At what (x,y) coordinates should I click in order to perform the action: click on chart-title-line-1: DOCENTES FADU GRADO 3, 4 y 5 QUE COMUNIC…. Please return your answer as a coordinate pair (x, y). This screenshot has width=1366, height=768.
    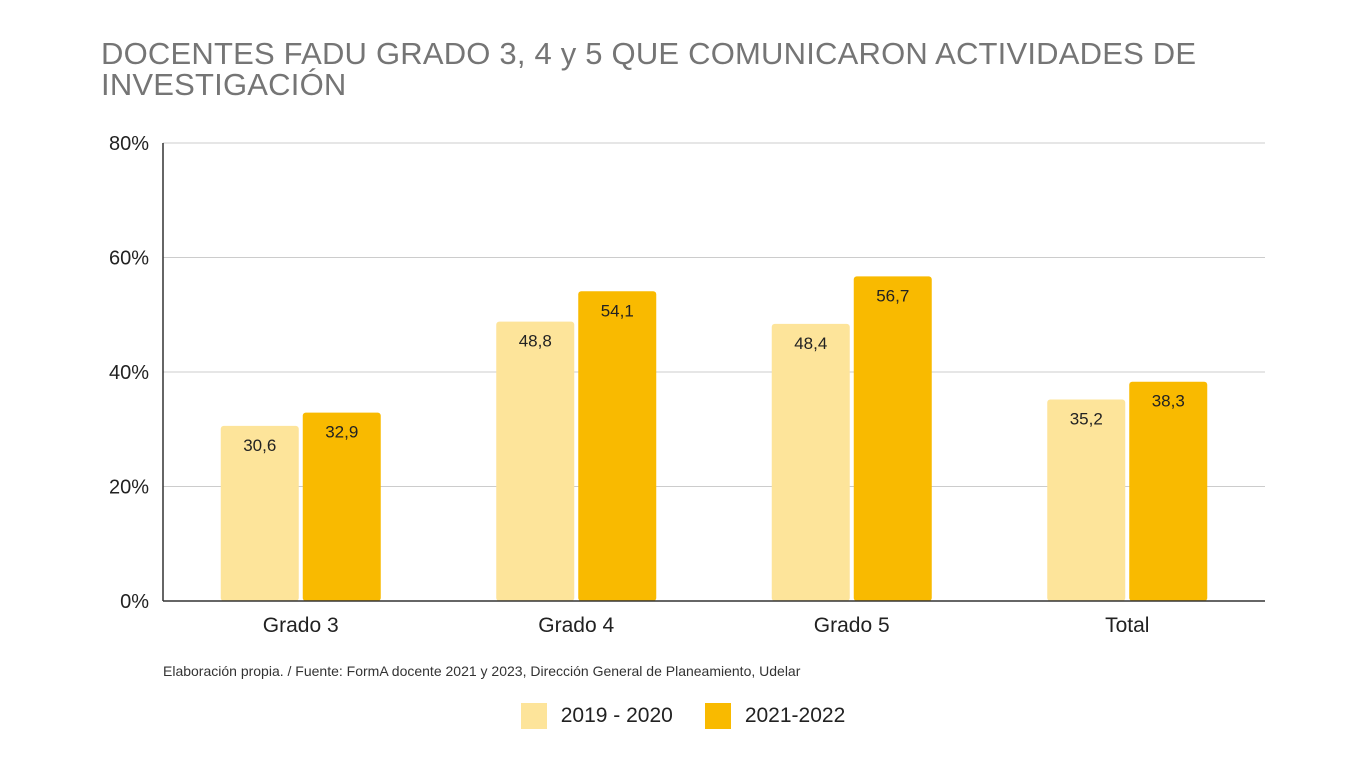
    Looking at the image, I should click on (649, 53).